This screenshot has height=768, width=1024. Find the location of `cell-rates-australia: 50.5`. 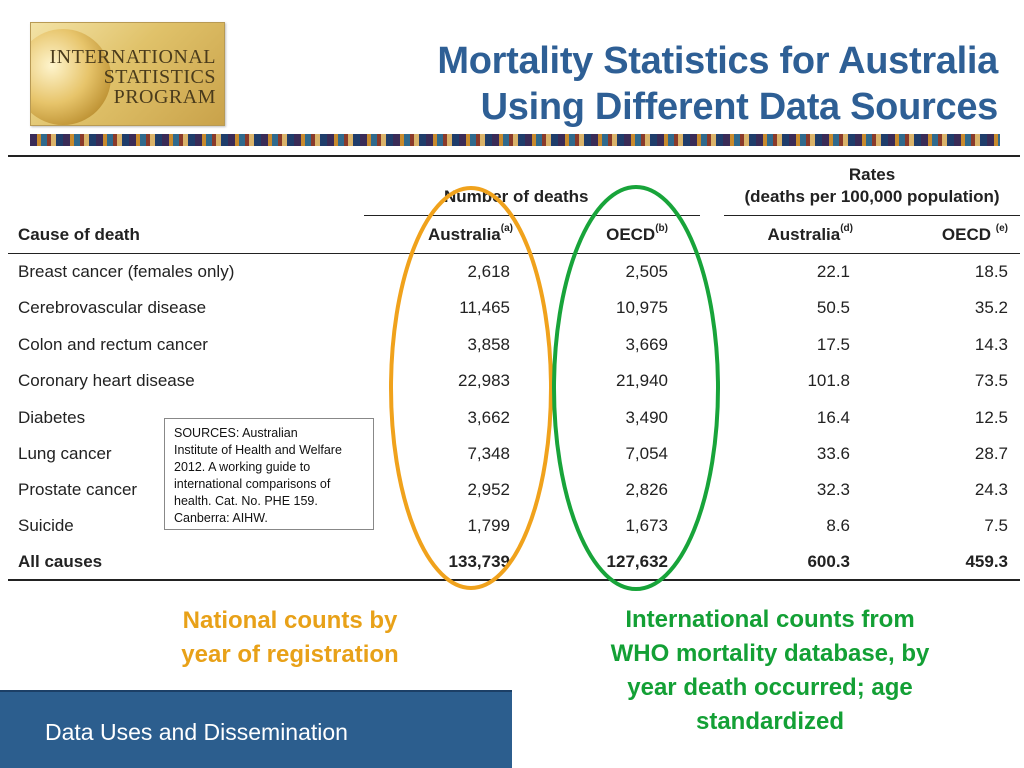

cell-rates-australia: 50.5 is located at coordinates (833, 307).